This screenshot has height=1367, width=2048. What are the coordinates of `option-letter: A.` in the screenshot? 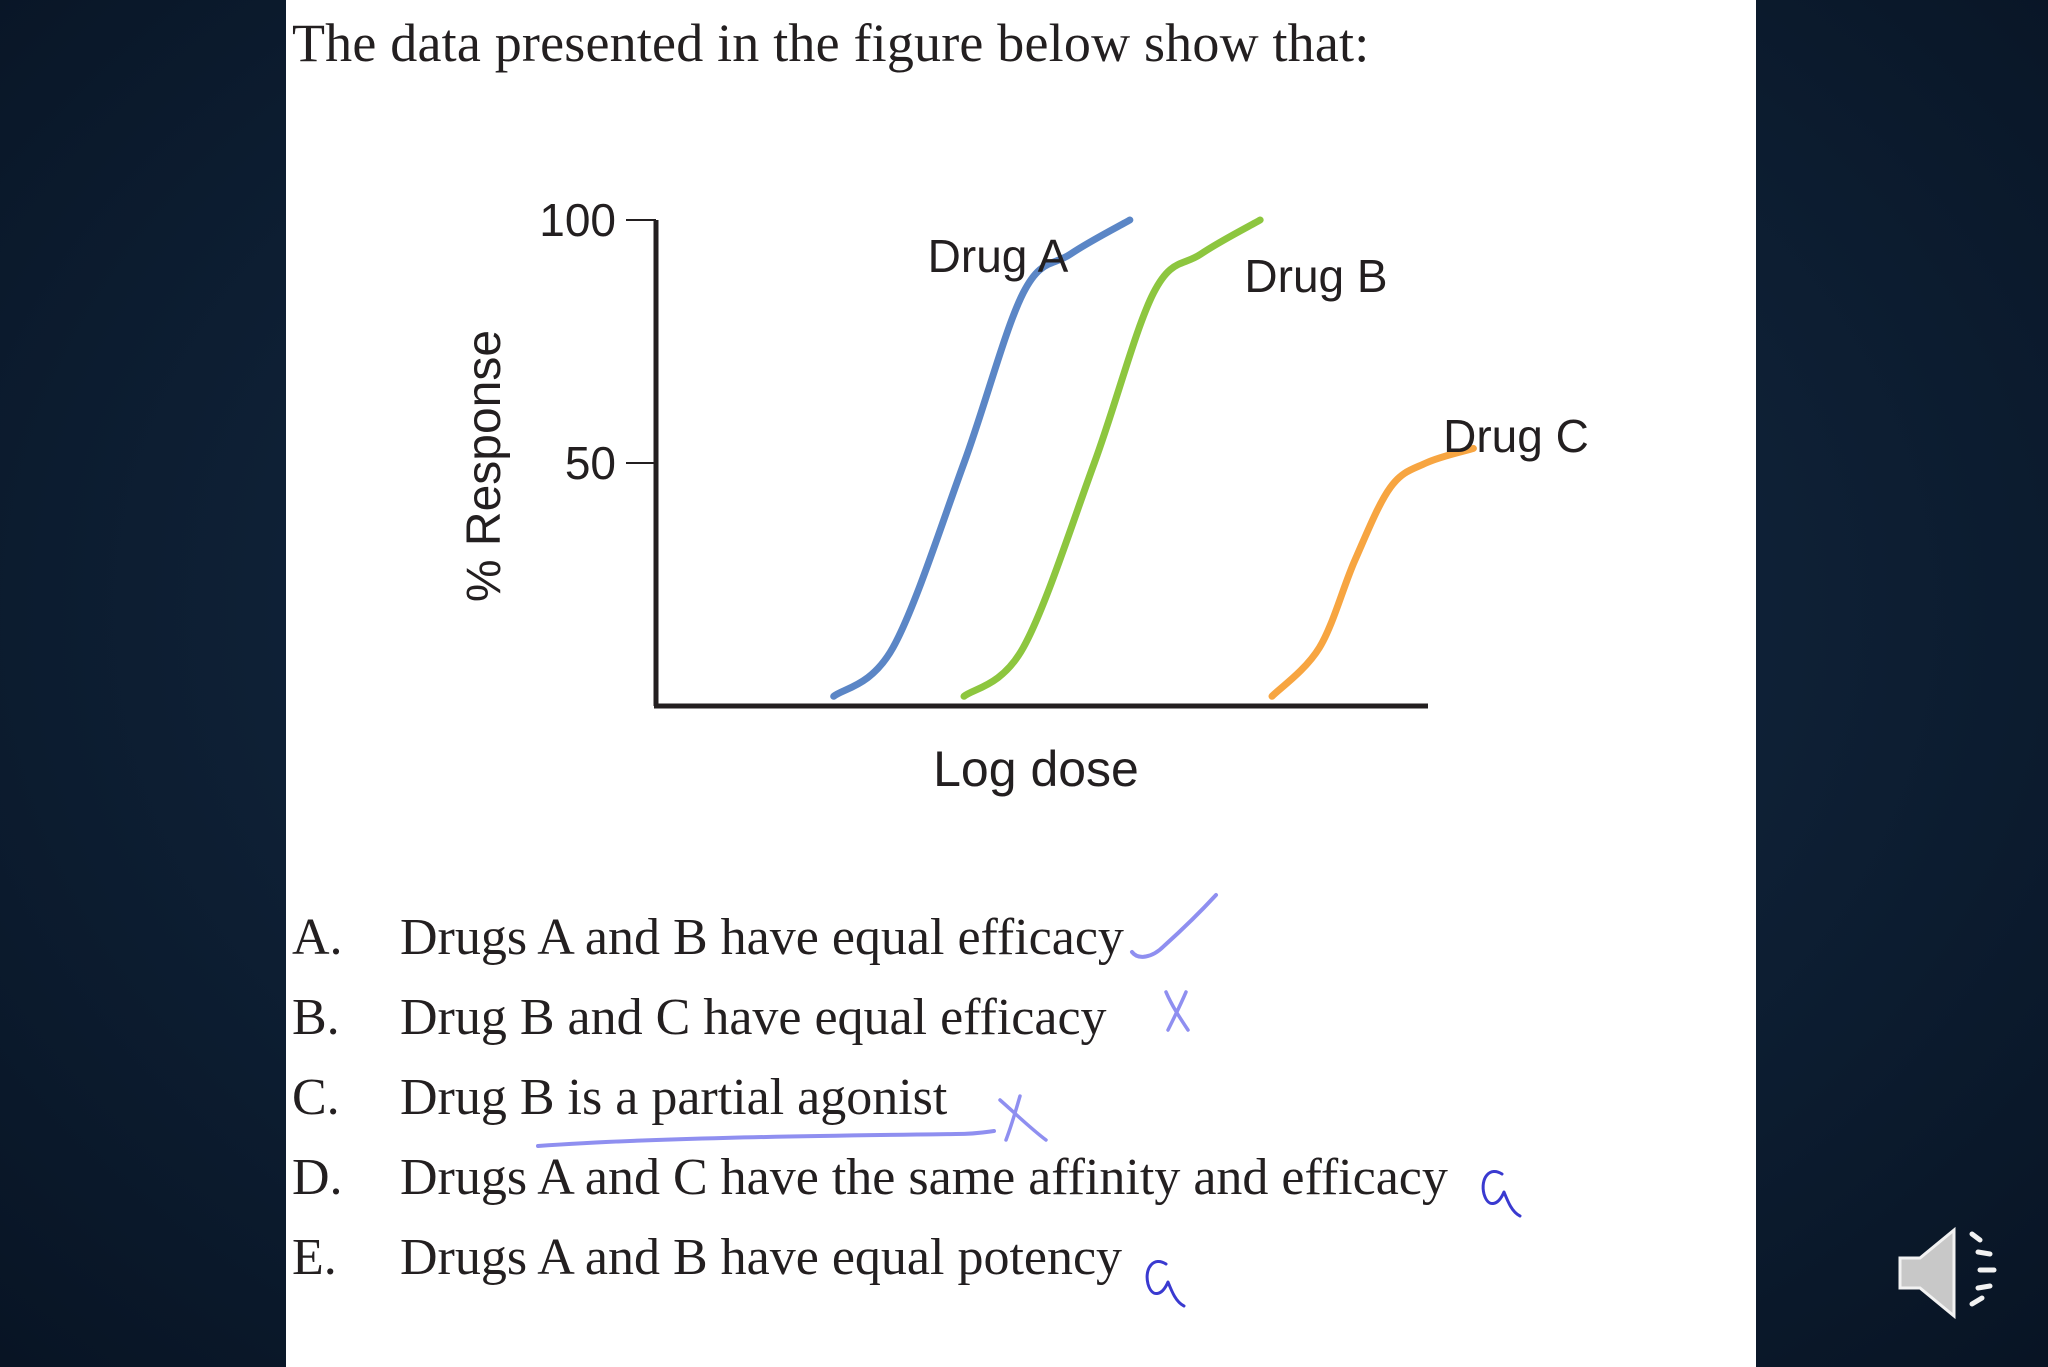 It's located at (317, 937).